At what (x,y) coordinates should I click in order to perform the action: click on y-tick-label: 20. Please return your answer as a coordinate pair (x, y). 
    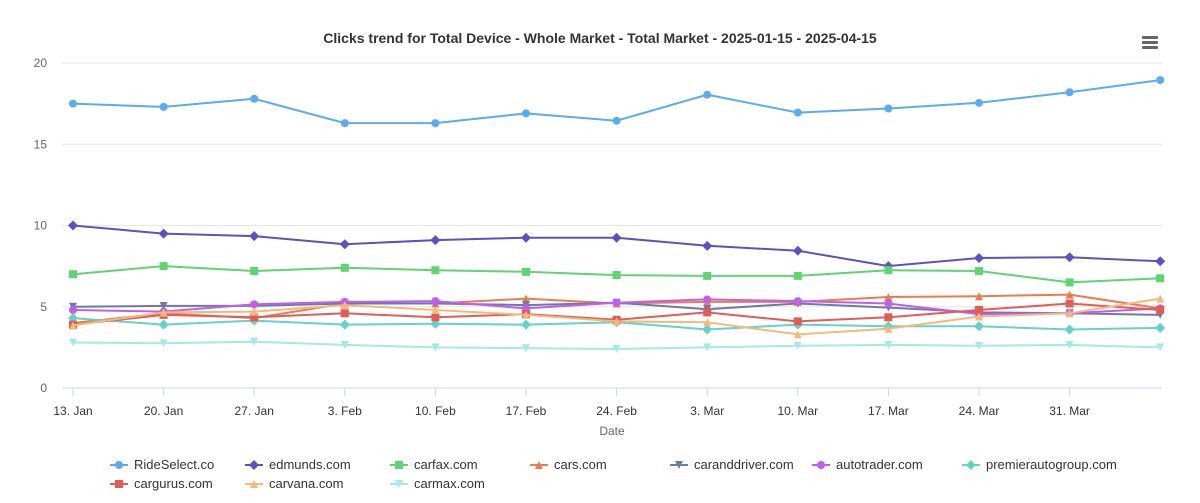
    Looking at the image, I should click on (41, 63).